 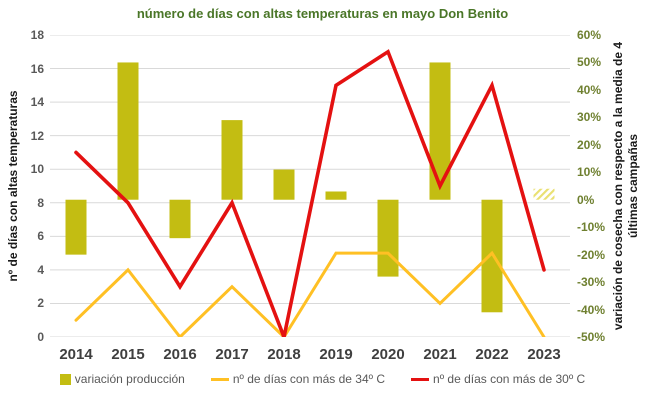 I want to click on legend-item-variacion: variación producción, so click(x=122, y=379).